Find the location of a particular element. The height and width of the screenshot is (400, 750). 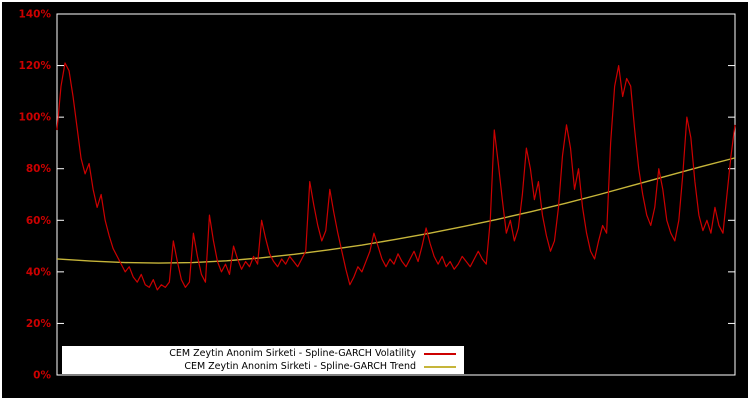

y-tick-label: 20% is located at coordinates (39, 324).